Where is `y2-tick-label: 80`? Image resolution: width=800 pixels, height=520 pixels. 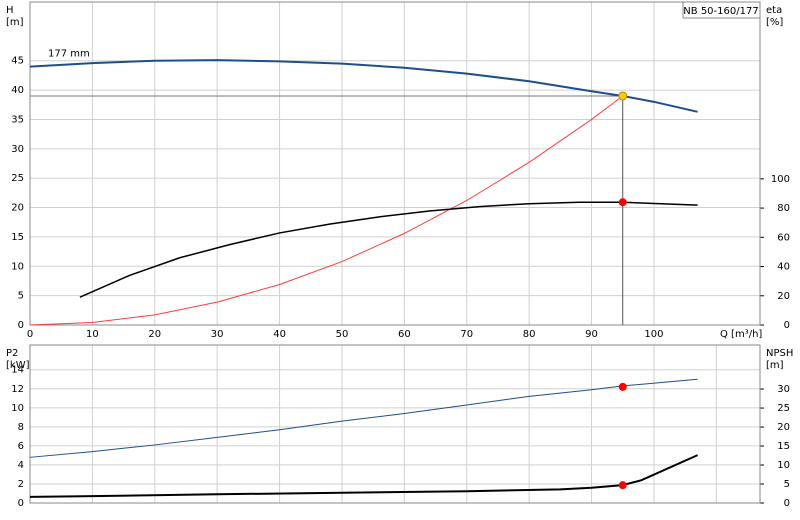
y2-tick-label: 80 is located at coordinates (783, 208).